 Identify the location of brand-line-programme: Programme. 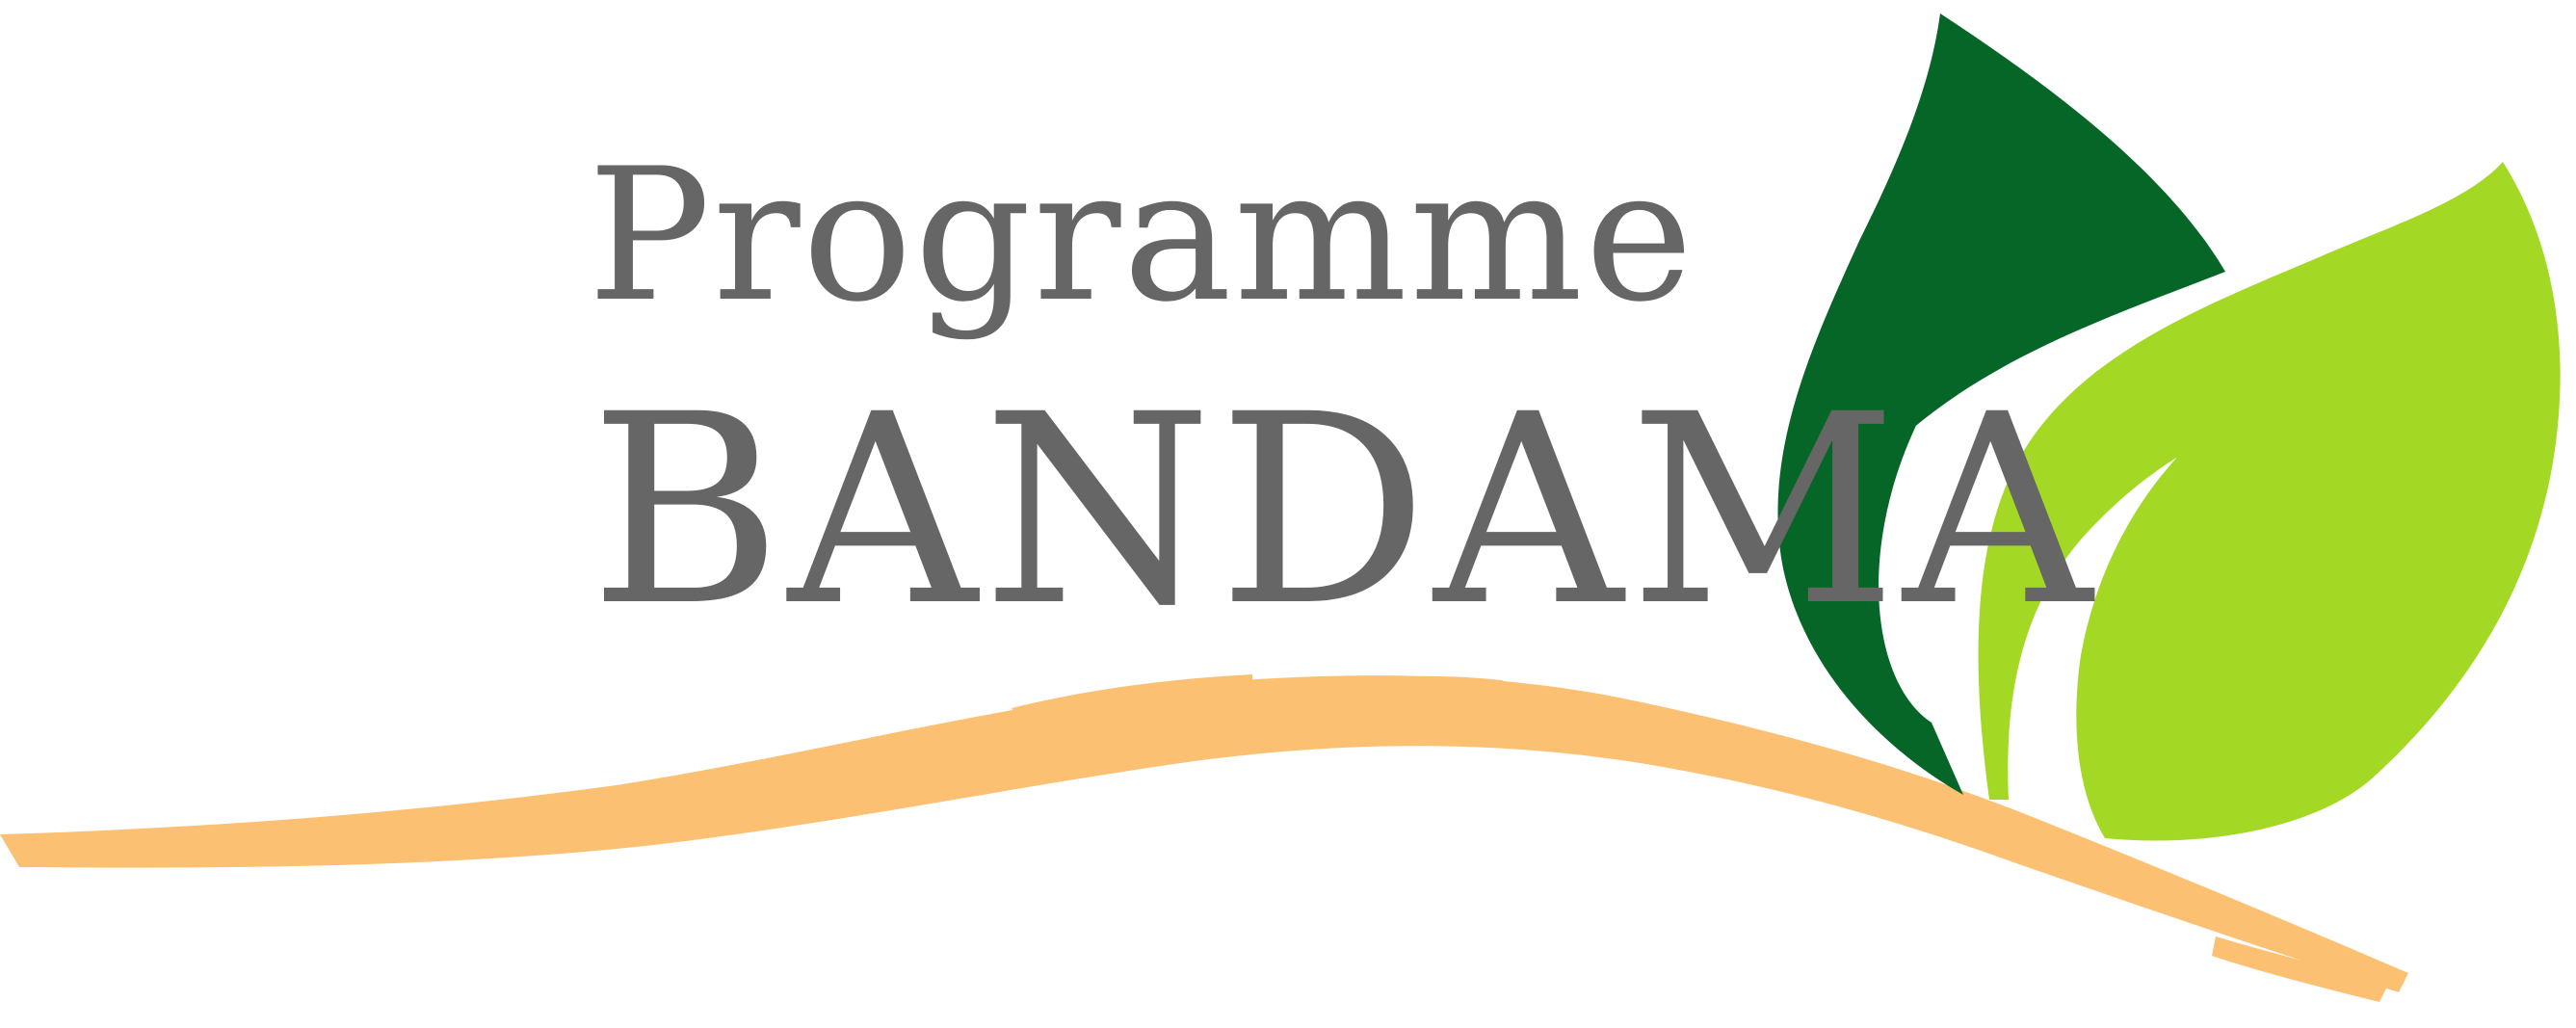
(1142, 236).